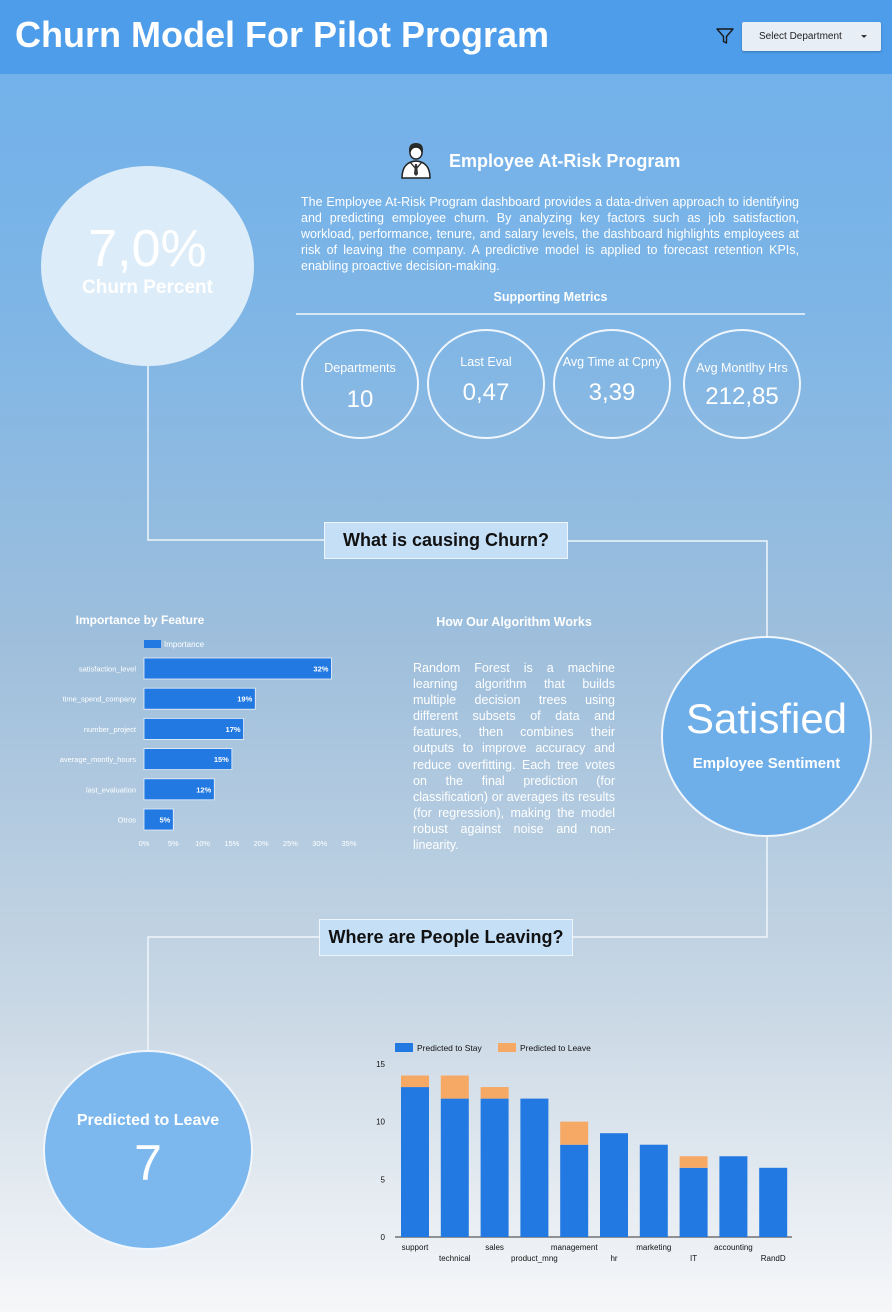  I want to click on filter-icon, so click(725, 36).